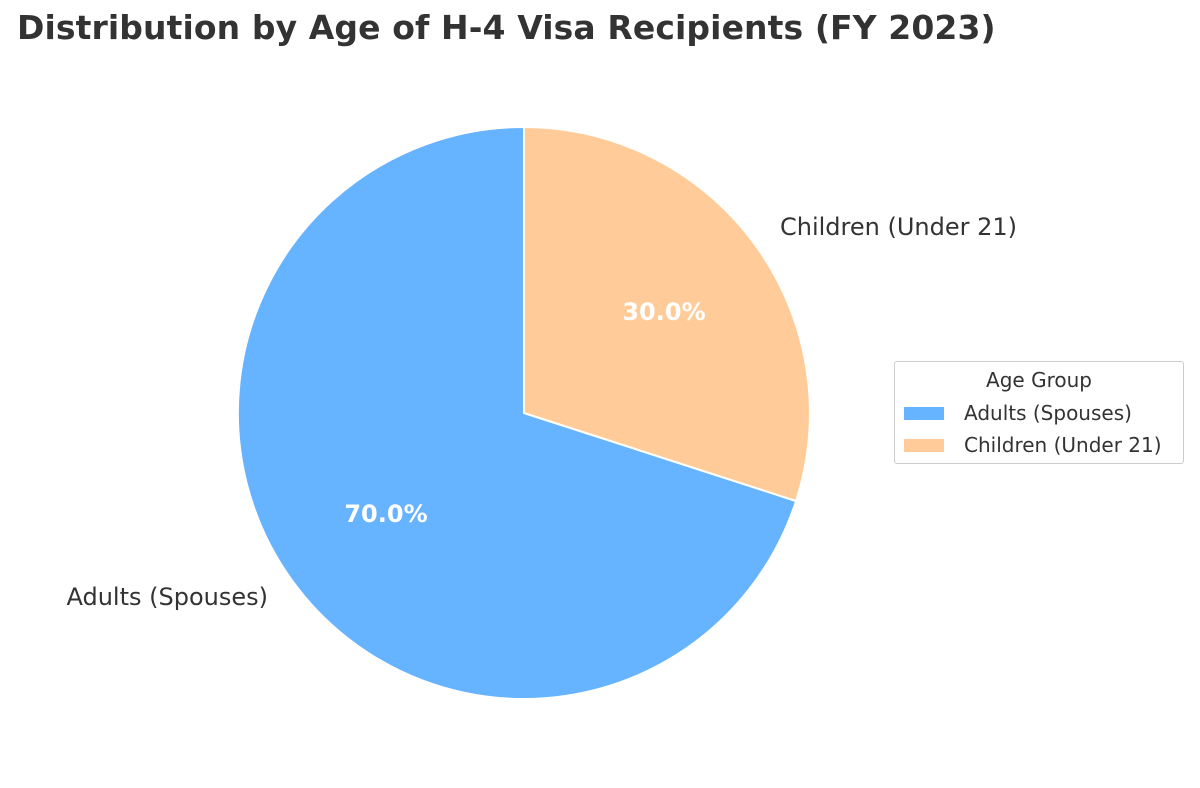 The height and width of the screenshot is (788, 1200). Describe the element at coordinates (1063, 445) in the screenshot. I see `legend-label-children: Children (Under 21)` at that location.